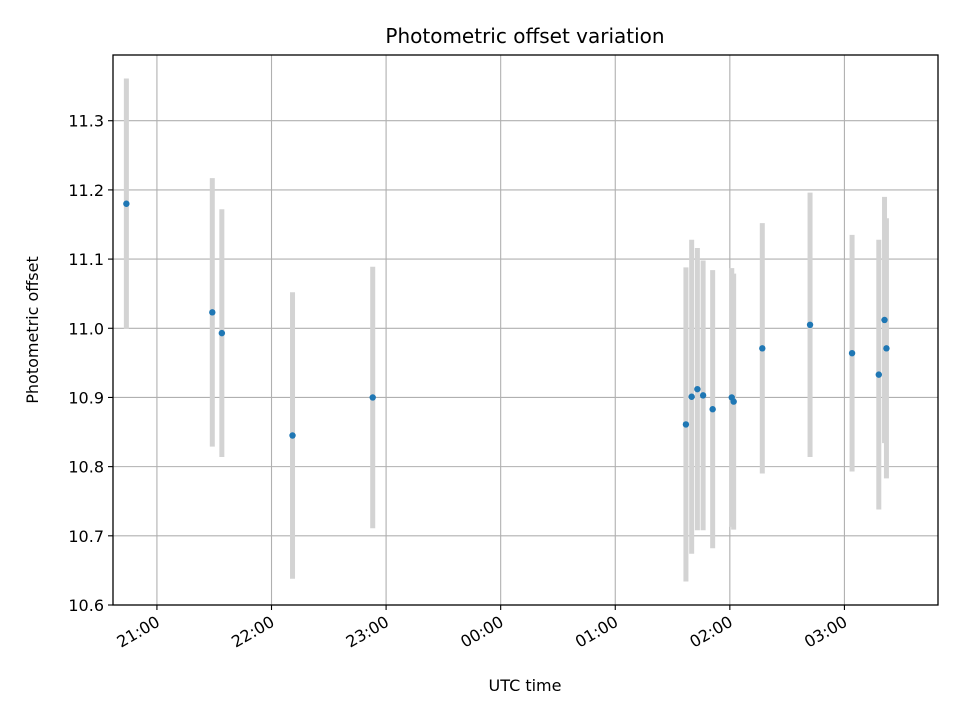 This screenshot has width=960, height=720. I want to click on y-tick-label: 11.2, so click(86, 190).